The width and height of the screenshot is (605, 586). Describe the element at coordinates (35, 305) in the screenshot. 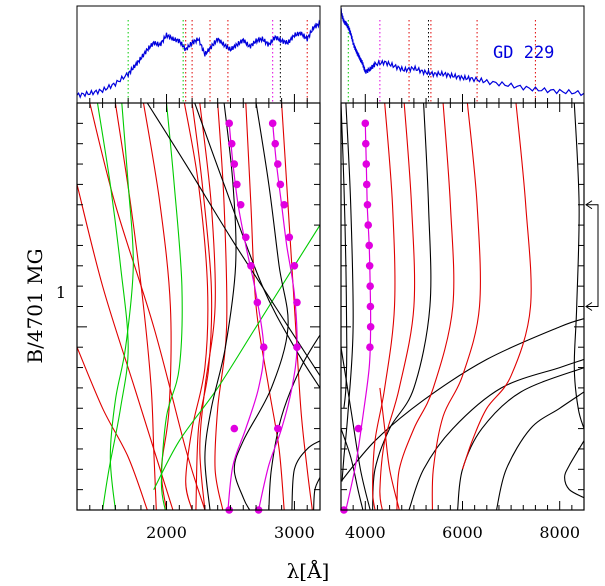

I see `y-axis-label: B/4701 MG` at that location.